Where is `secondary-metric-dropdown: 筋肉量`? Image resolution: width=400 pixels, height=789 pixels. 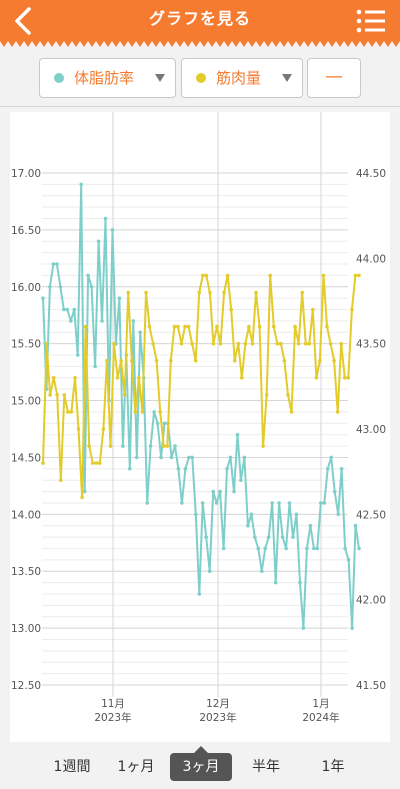 secondary-metric-dropdown: 筋肉量 is located at coordinates (242, 78).